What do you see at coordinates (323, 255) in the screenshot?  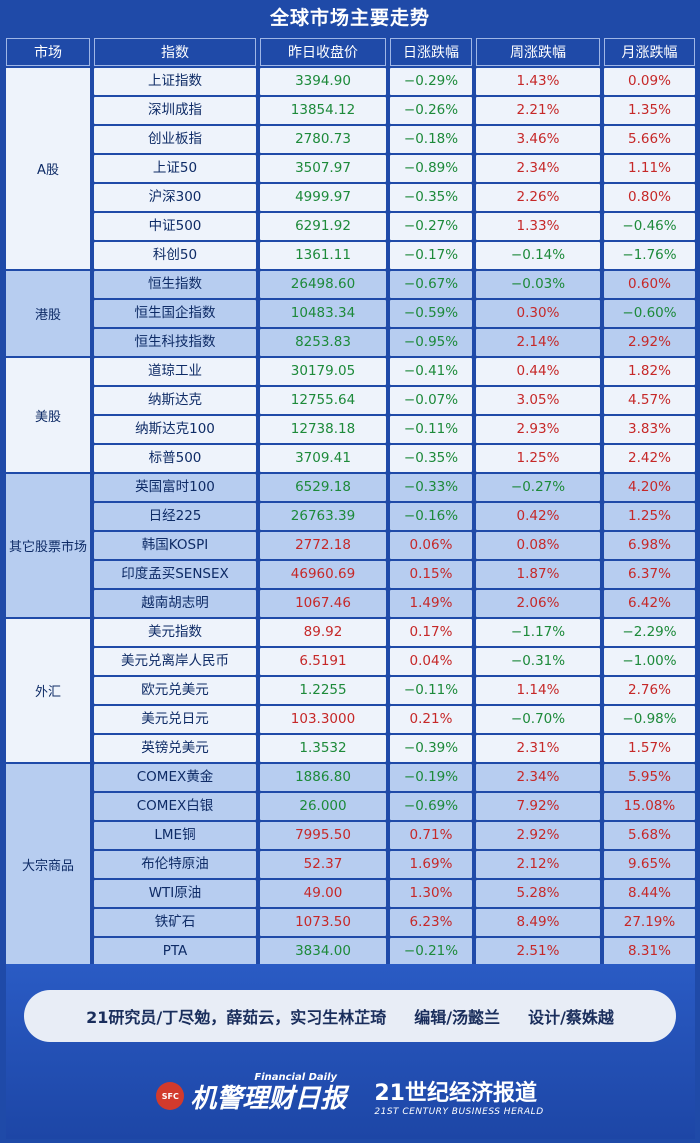 I see `close-price: 1361.11` at bounding box center [323, 255].